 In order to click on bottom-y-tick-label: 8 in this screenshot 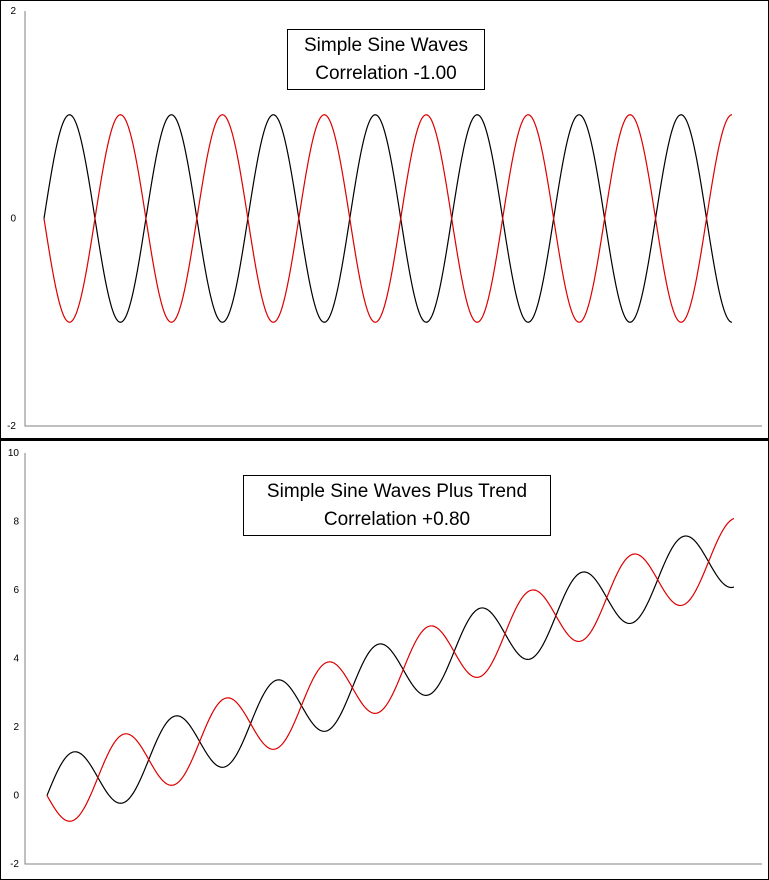, I will do `click(16, 522)`.